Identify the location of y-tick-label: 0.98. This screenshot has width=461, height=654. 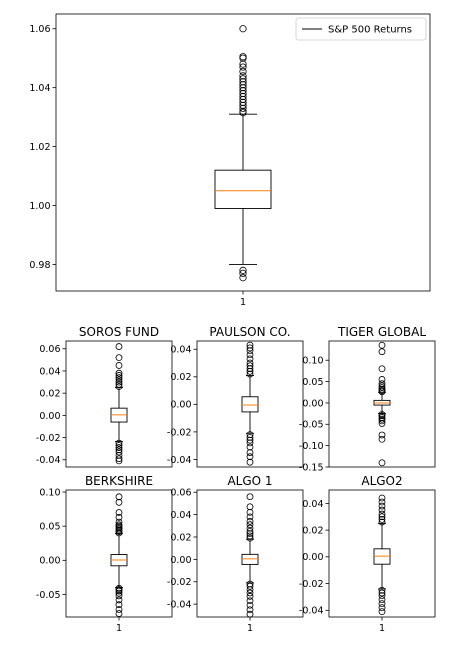
(39, 265).